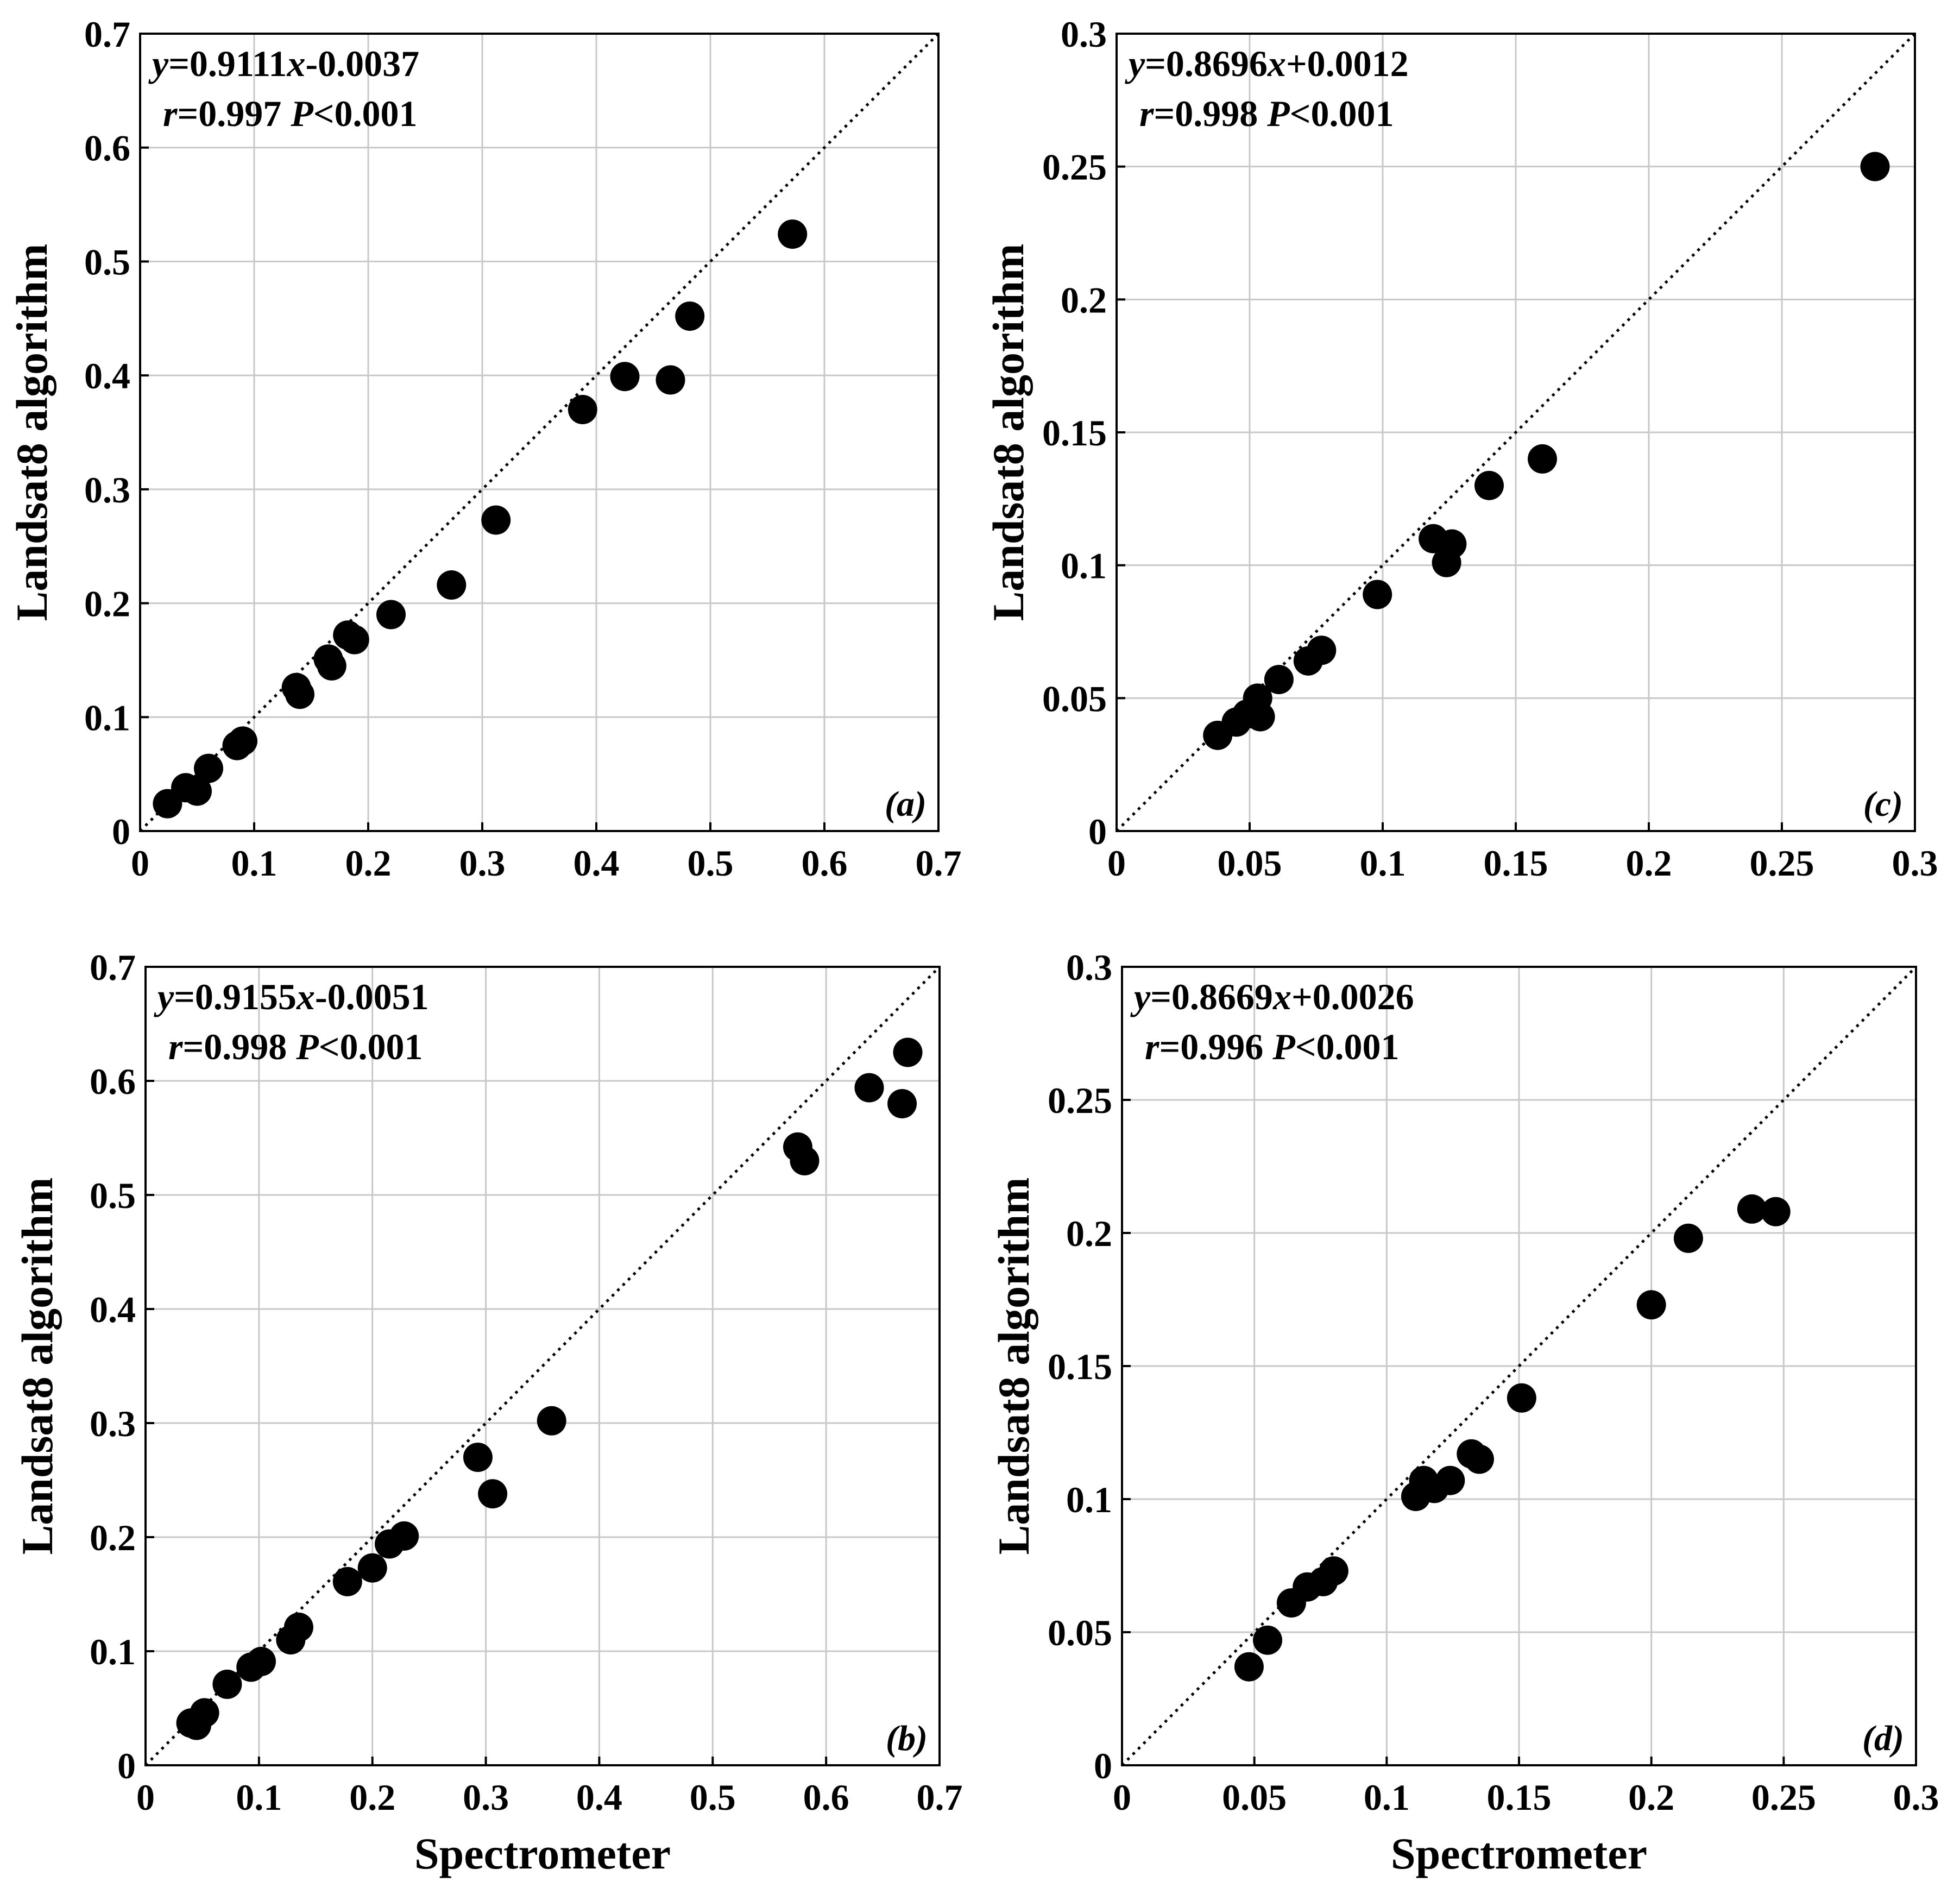 This screenshot has width=1960, height=1894. Describe the element at coordinates (1782, 863) in the screenshot. I see `panel-c-x-tick-label: 0.25` at that location.